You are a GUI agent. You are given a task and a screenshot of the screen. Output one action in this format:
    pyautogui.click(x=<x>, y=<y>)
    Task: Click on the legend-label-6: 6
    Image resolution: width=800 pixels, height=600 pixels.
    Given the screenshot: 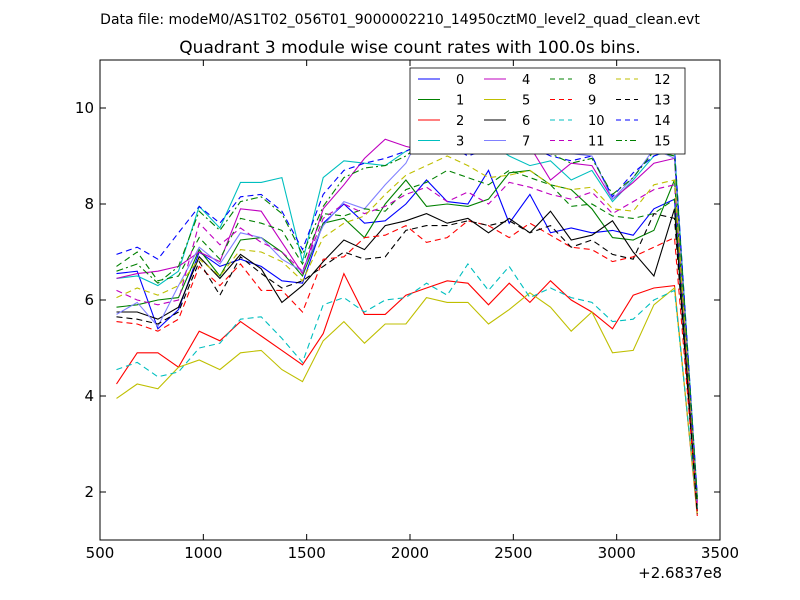 What is the action you would take?
    pyautogui.click(x=526, y=121)
    